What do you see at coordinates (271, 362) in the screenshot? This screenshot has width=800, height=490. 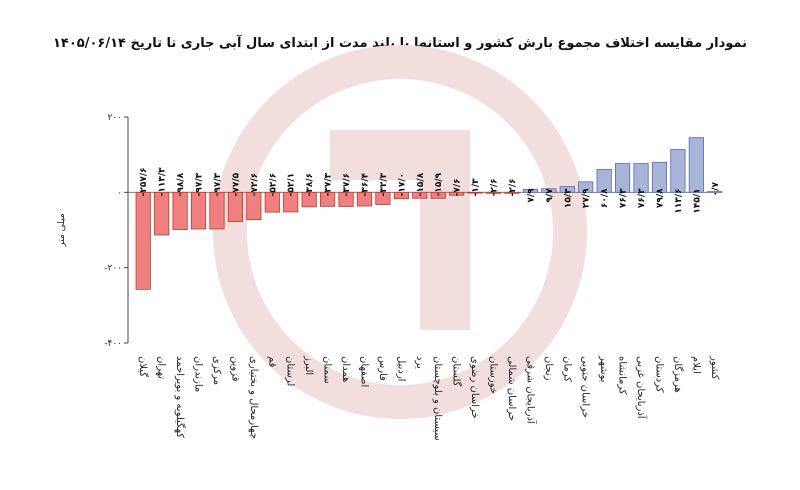 I see `category-label: قم` at bounding box center [271, 362].